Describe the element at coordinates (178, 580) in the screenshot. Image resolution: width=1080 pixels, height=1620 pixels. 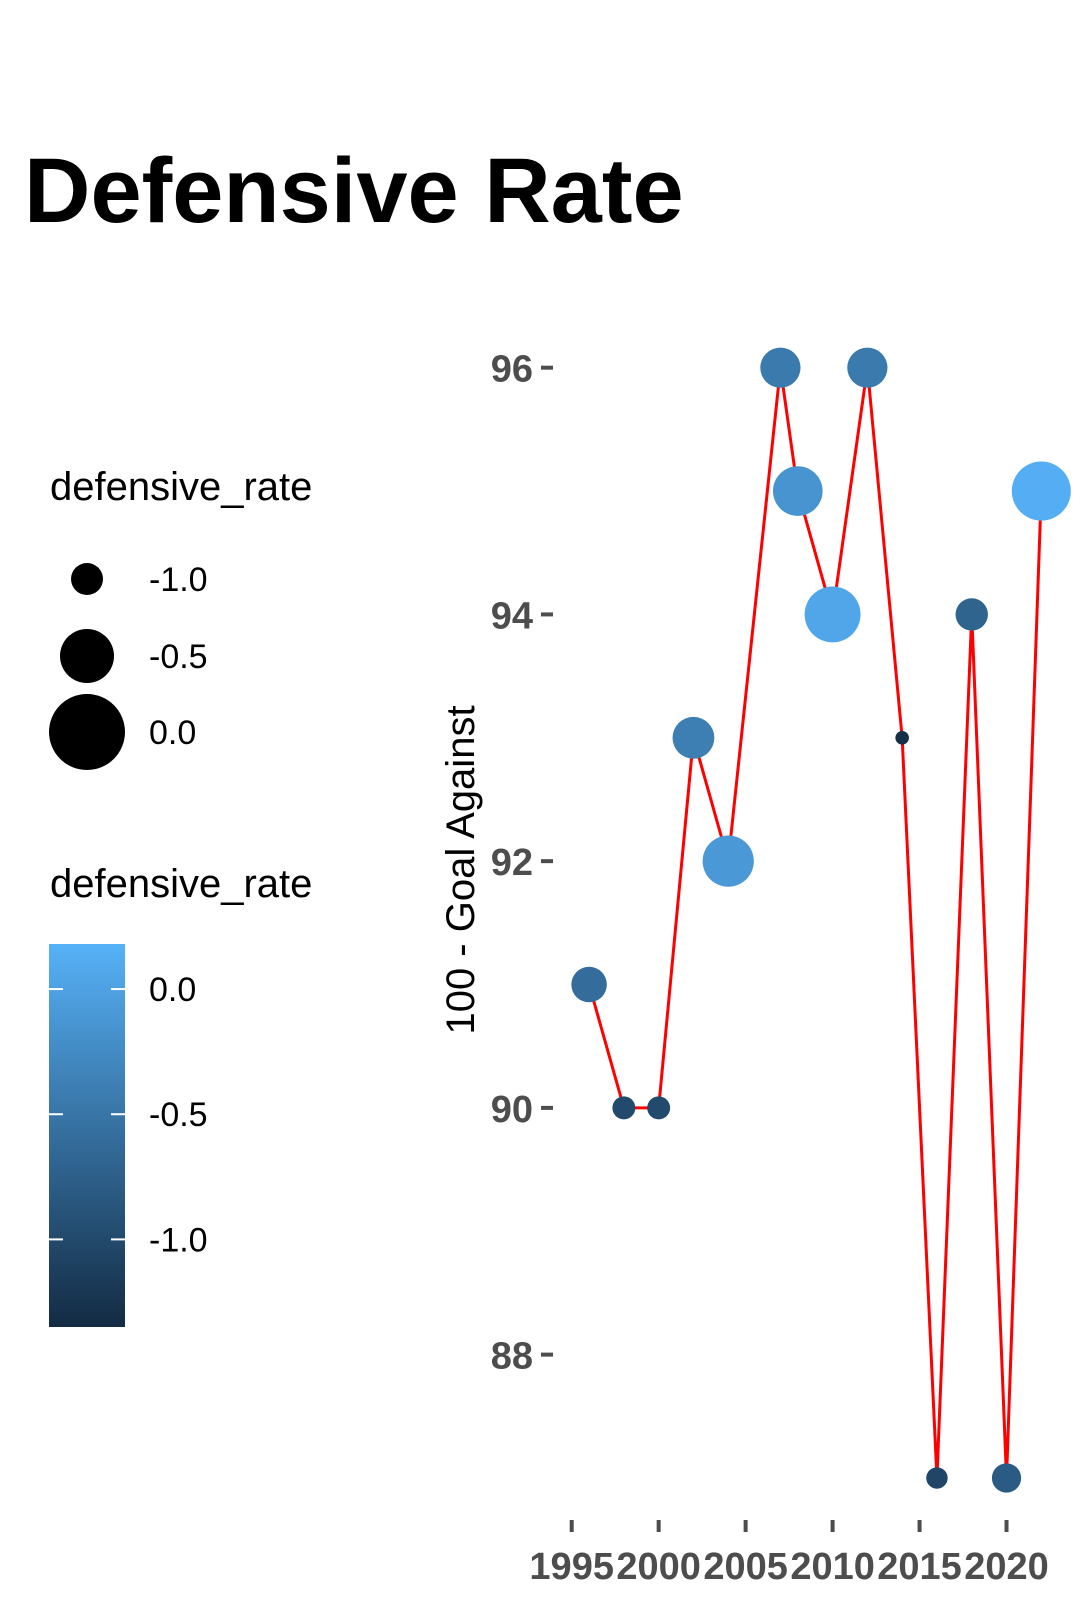
I see `size-legend-label: -1.0` at that location.